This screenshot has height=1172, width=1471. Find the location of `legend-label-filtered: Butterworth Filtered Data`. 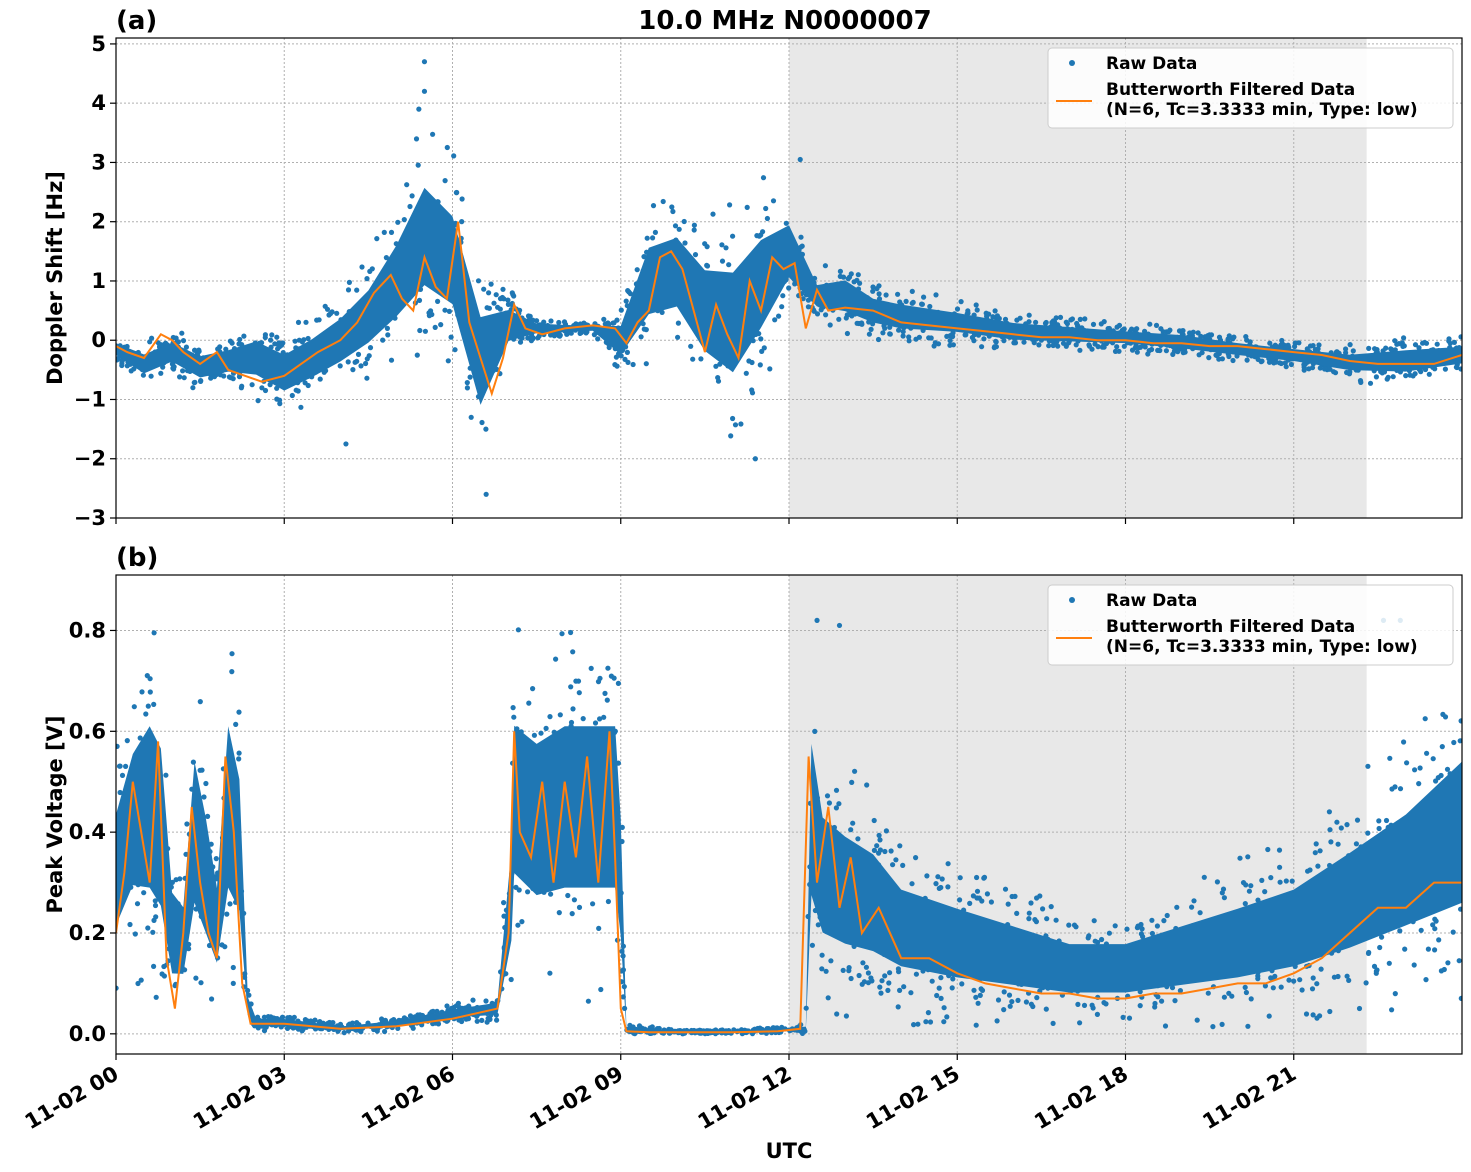

legend-label-filtered: Butterworth Filtered Data is located at coordinates (1230, 90).